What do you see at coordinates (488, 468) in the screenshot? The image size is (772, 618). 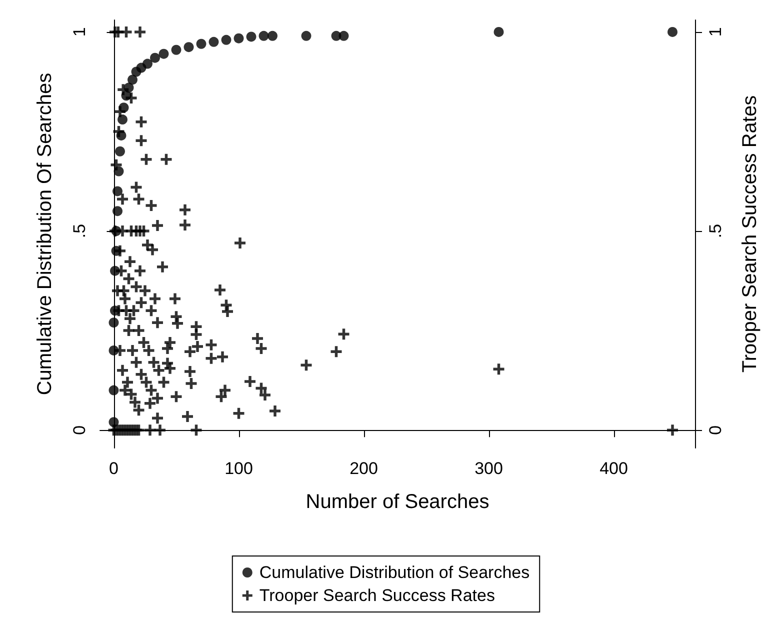 I see `x-tick-label: 300` at bounding box center [488, 468].